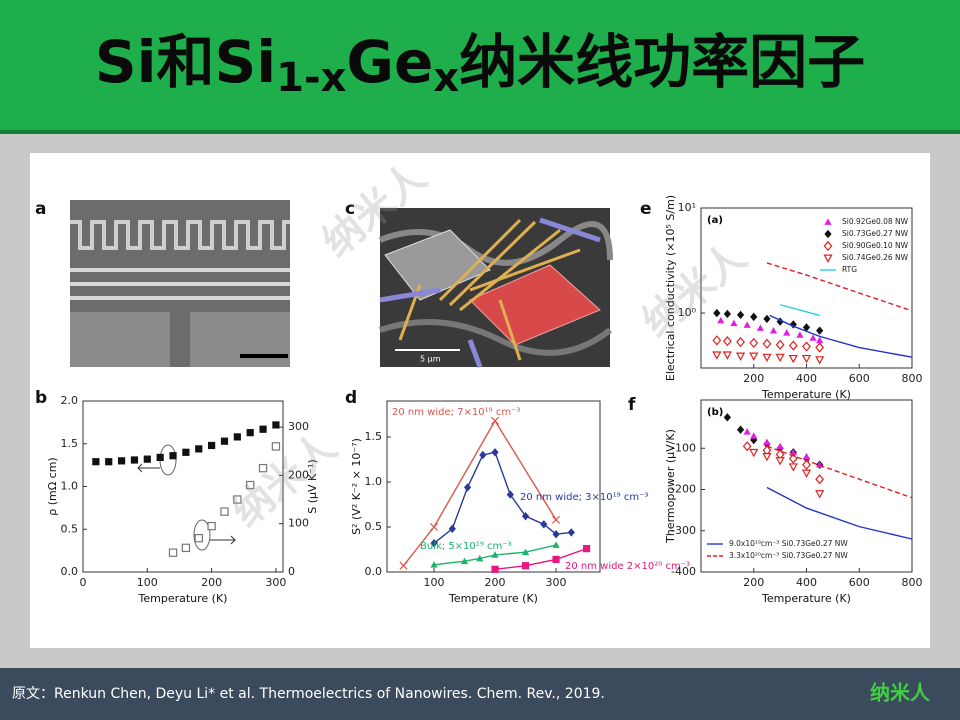 The width and height of the screenshot is (960, 720). I want to click on sem-image-a, so click(180, 283).